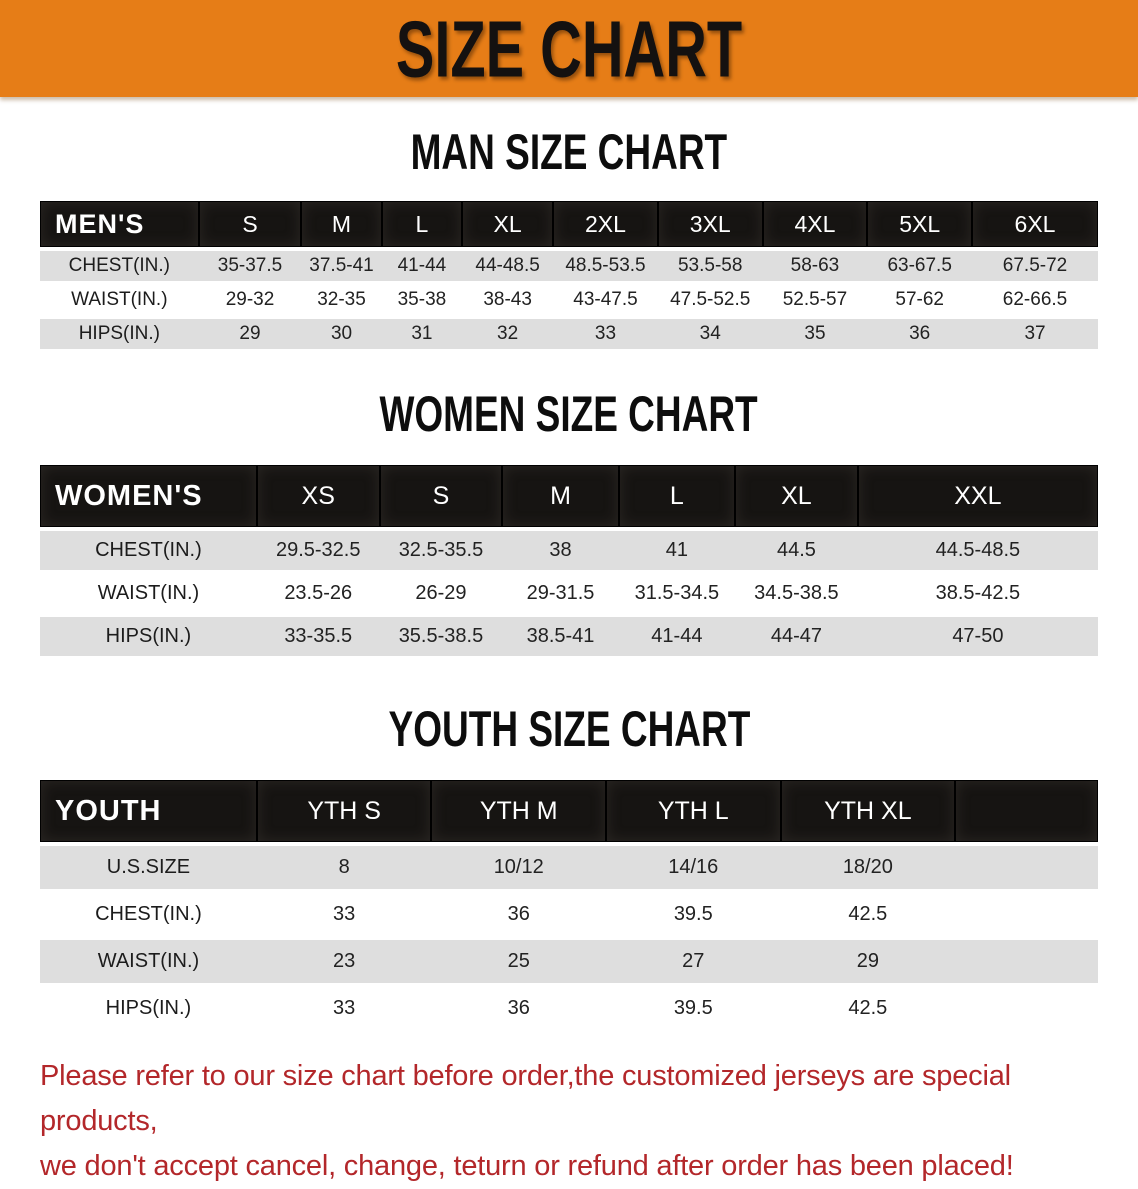  Describe the element at coordinates (710, 334) in the screenshot. I see `cell-value: 34` at that location.